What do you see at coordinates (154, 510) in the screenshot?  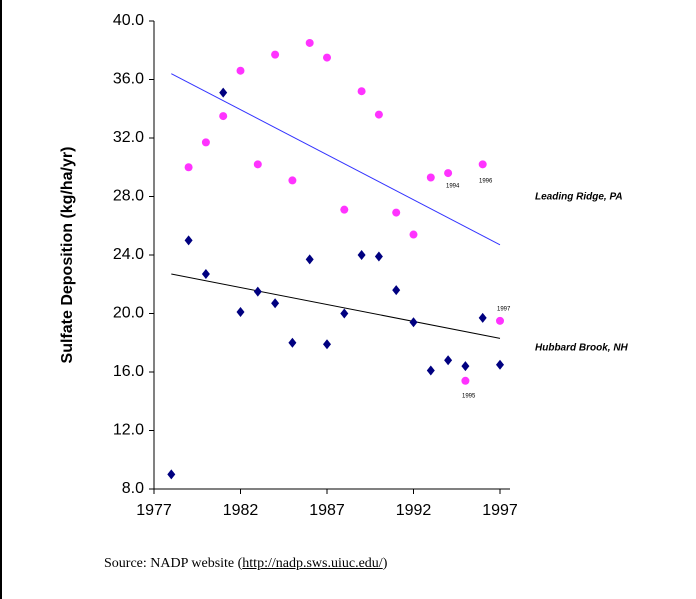 I see `x-tick-label: 1977` at bounding box center [154, 510].